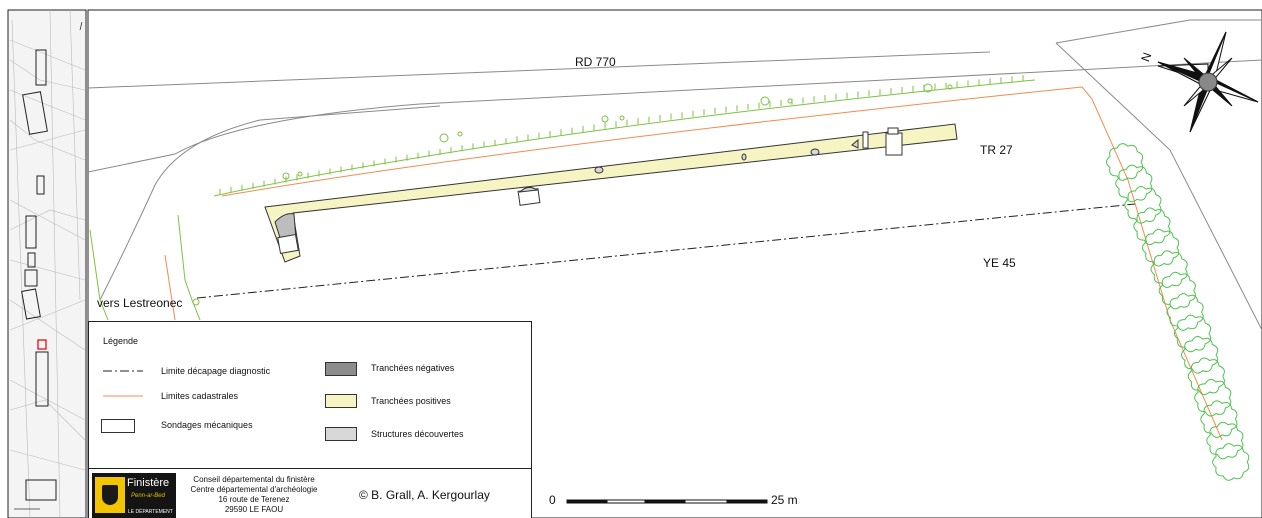  Describe the element at coordinates (667, 501) in the screenshot. I see `scale-bar` at that location.